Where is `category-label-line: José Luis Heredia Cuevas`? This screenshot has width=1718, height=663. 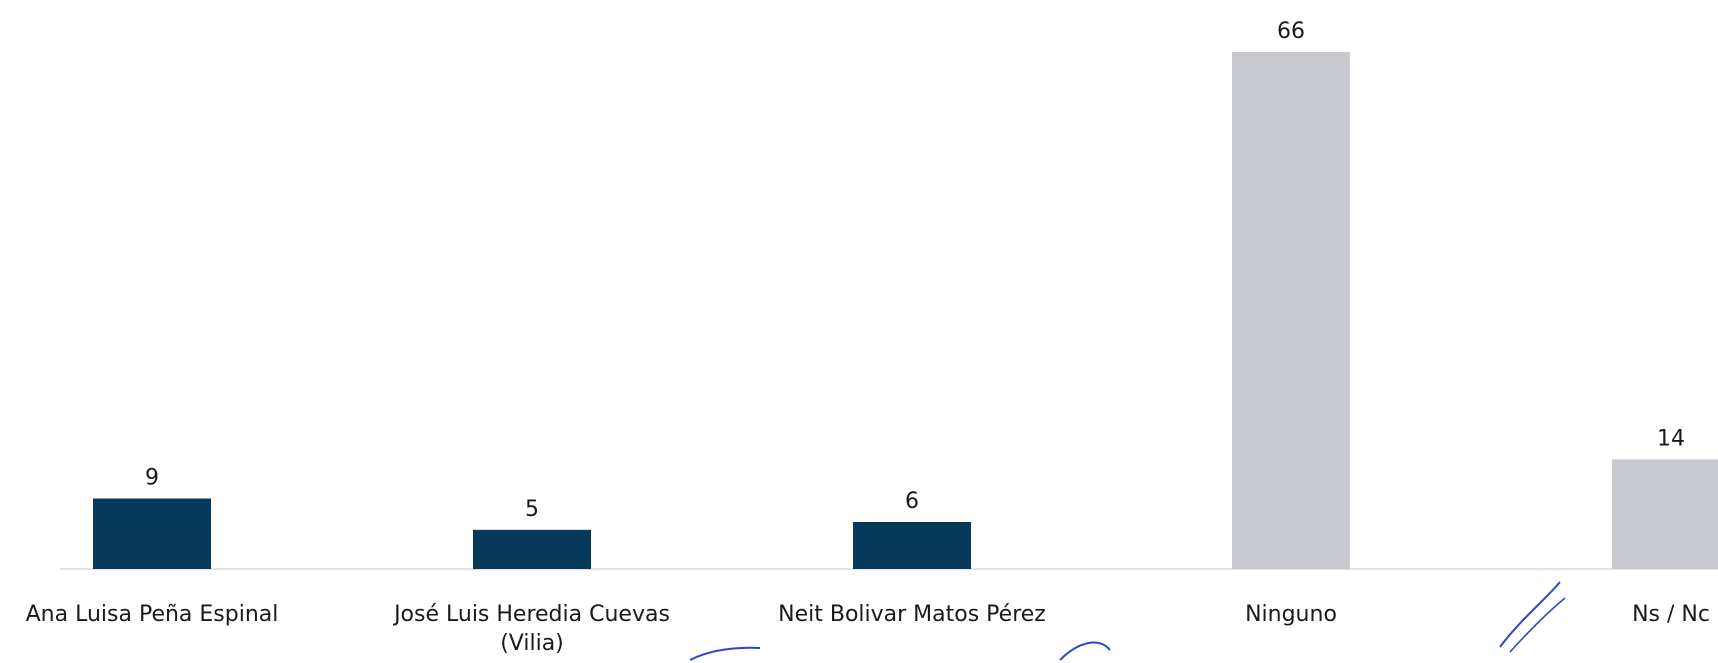 category-label-line: José Luis Heredia Cuevas is located at coordinates (531, 614).